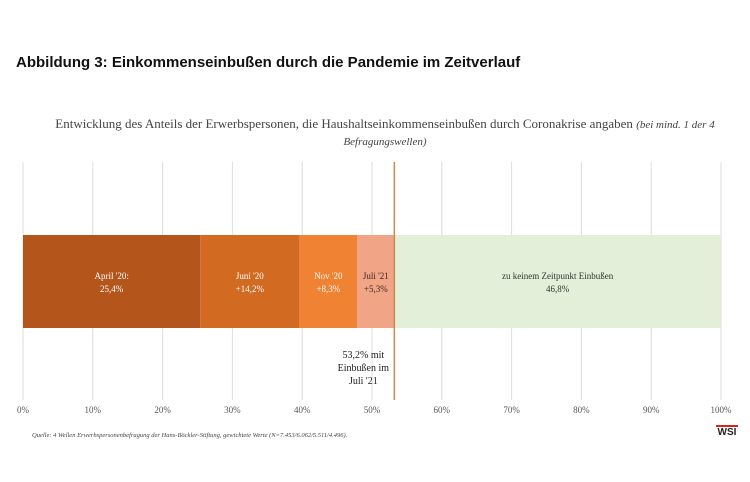  Describe the element at coordinates (162, 410) in the screenshot. I see `x-tick-label: 20%` at that location.